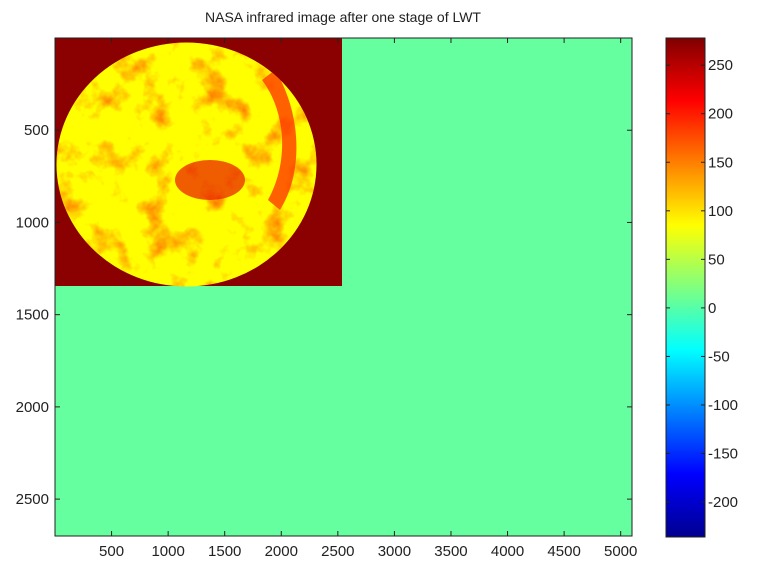  I want to click on y-tick-label: 500, so click(36, 130).